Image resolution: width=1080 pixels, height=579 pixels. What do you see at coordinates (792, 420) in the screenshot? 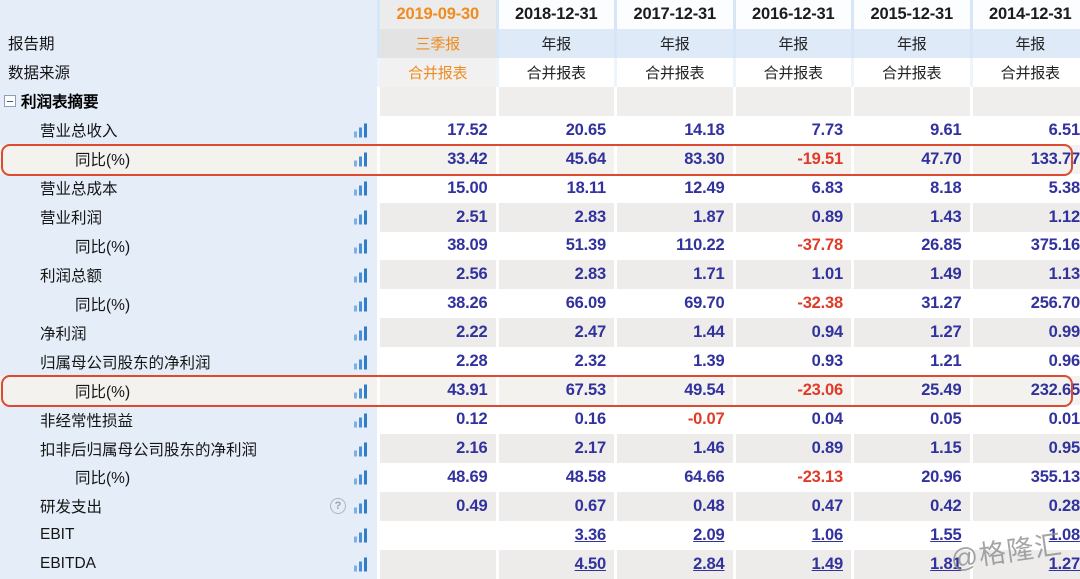
I see `value-cell: 0.04` at bounding box center [792, 420].